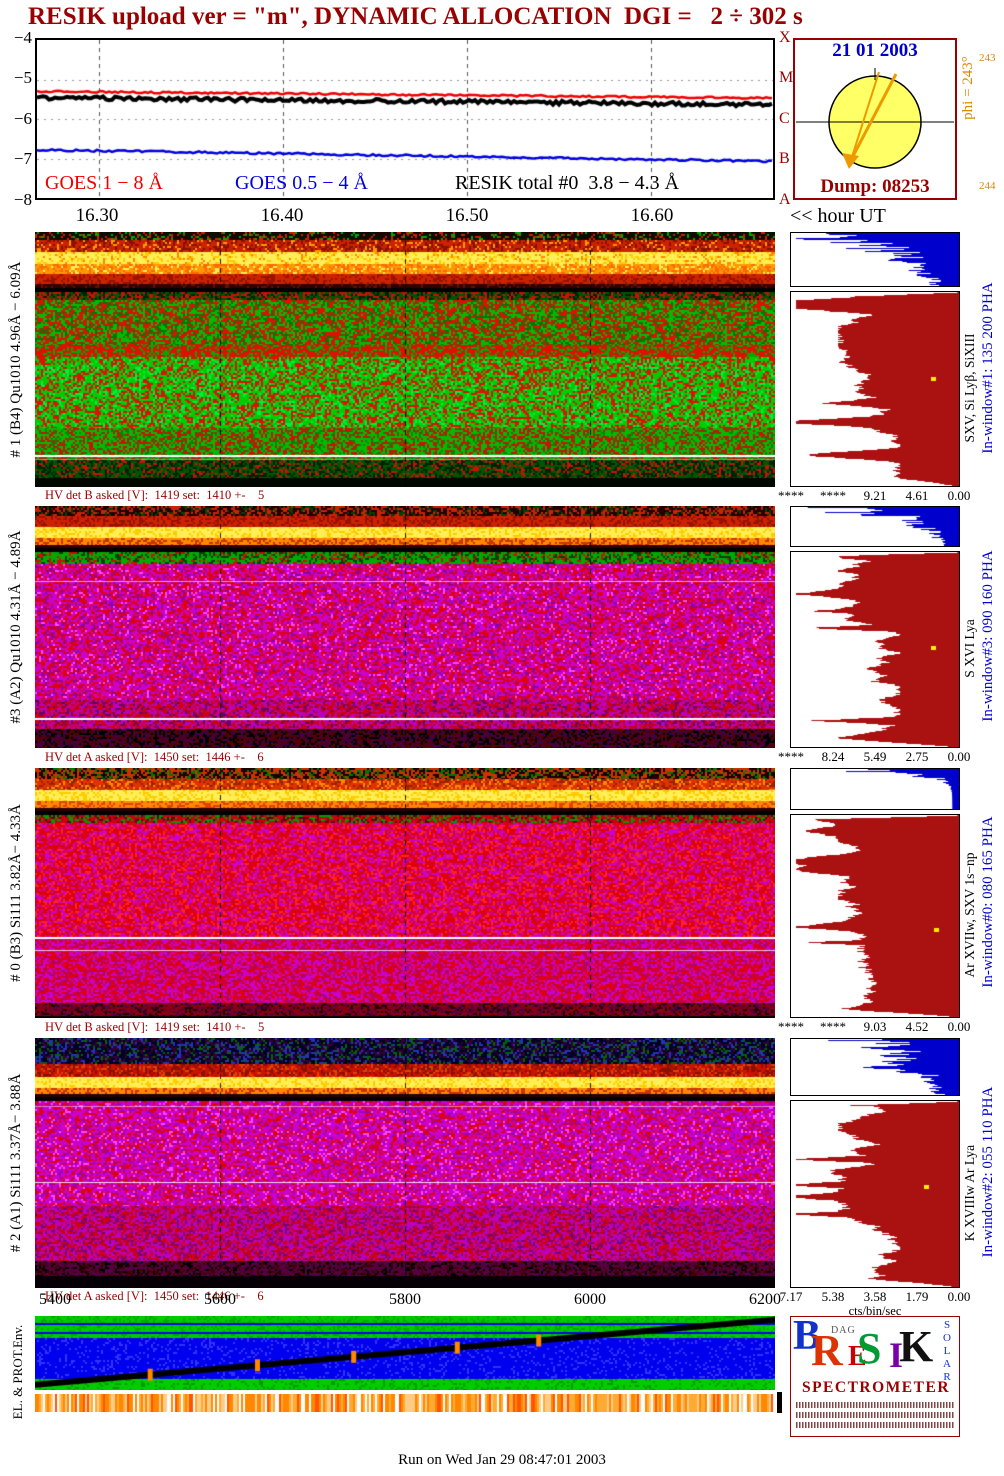 The width and height of the screenshot is (1004, 1476). I want to click on dgi-tick: 5800, so click(405, 1299).